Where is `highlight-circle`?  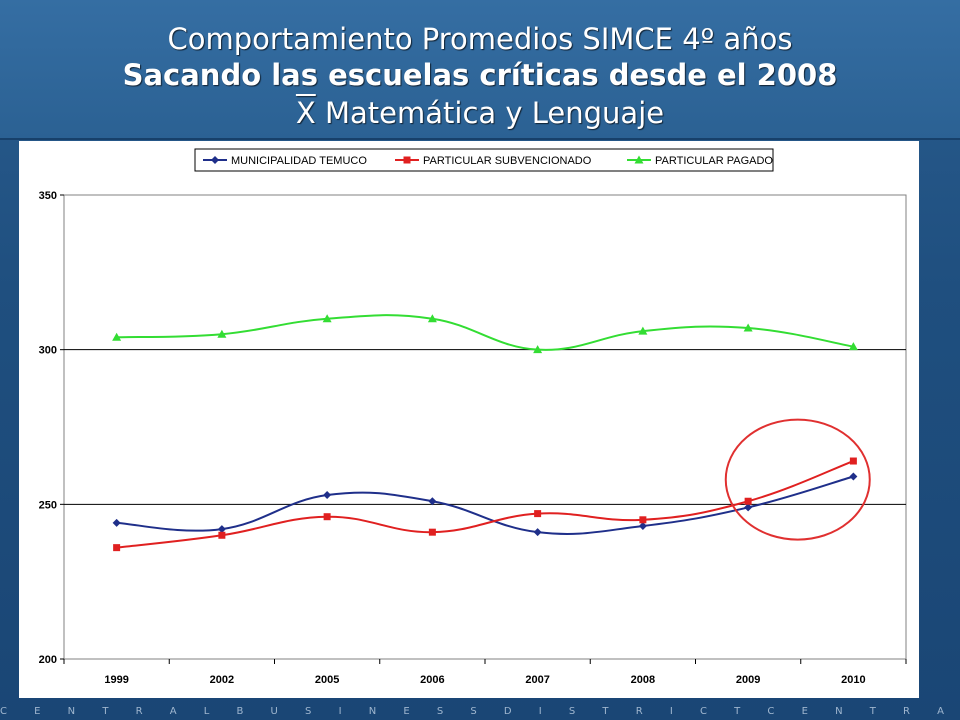 highlight-circle is located at coordinates (797, 479).